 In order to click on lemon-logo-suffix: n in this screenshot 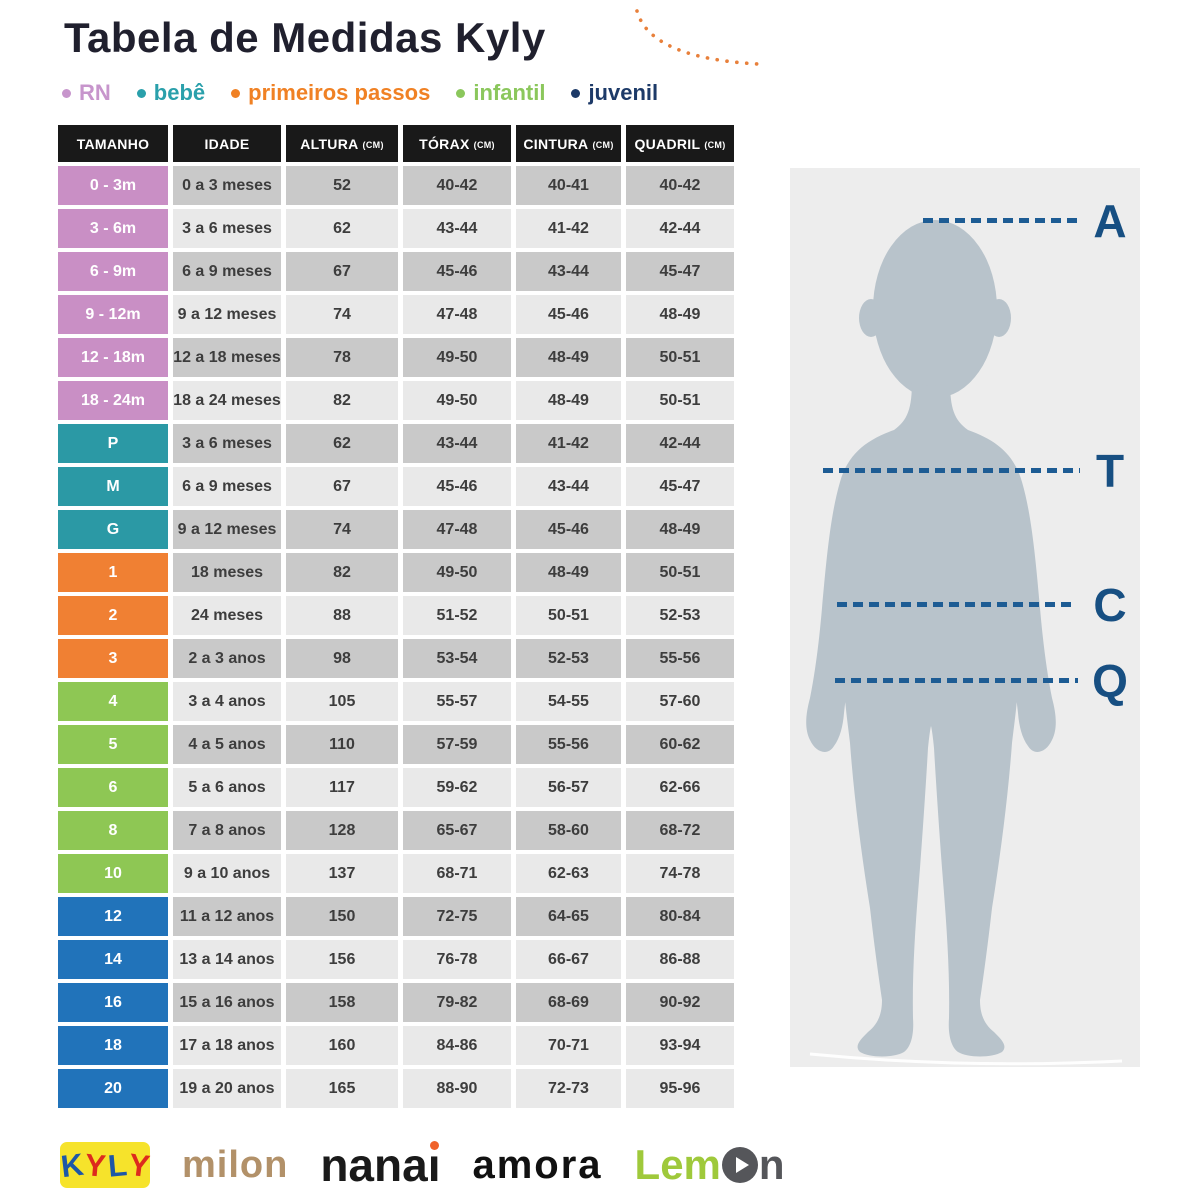, I will do `click(771, 1164)`.